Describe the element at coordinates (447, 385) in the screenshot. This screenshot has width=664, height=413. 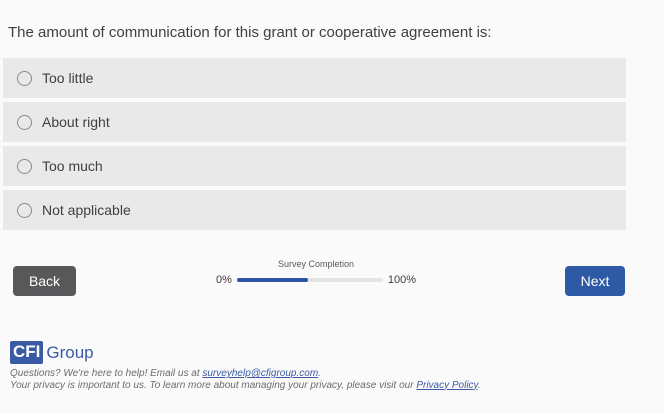
I see `privacy-policy-link: Privacy Policy` at that location.